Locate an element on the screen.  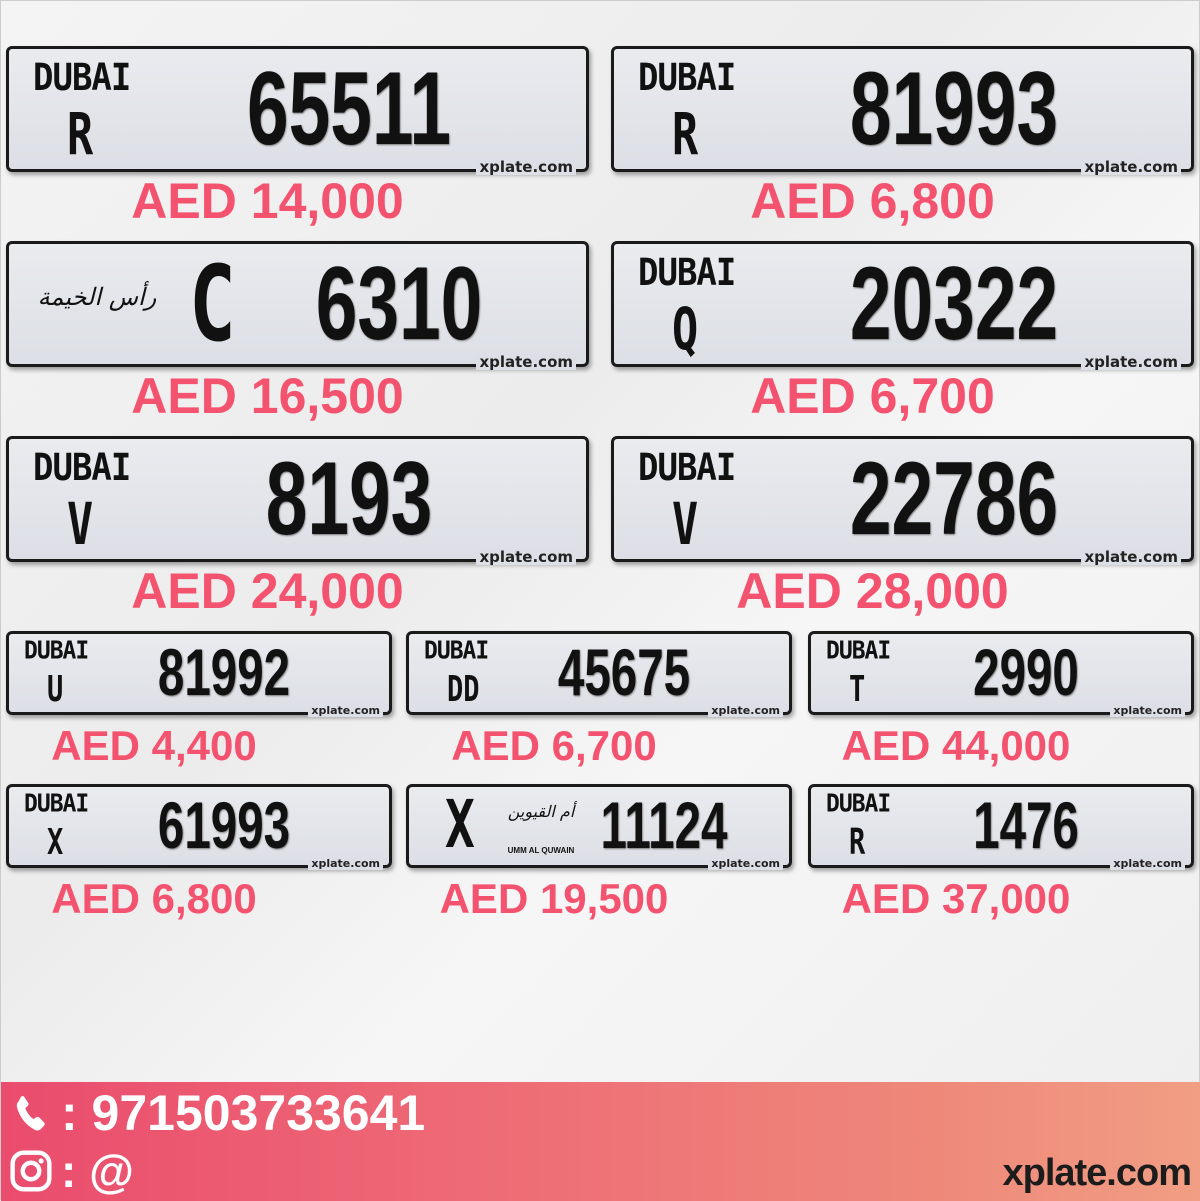
website-link: xplate.com is located at coordinates (1097, 1173).